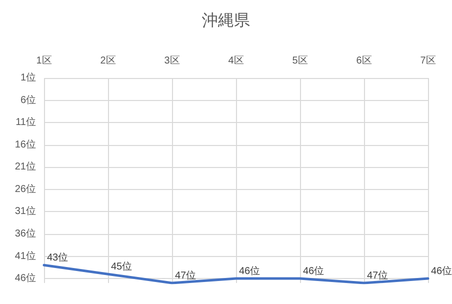  What do you see at coordinates (25, 144) in the screenshot?
I see `y-tick-label: 16位` at bounding box center [25, 144].